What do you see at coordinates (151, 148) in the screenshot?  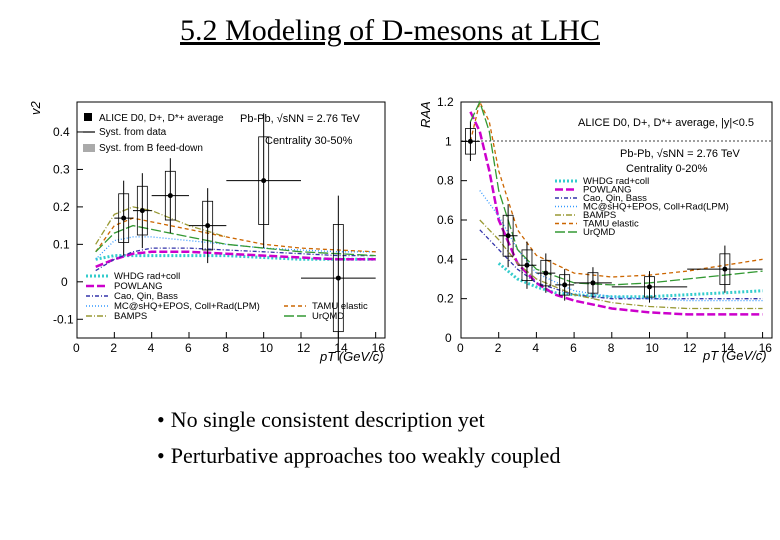 I see `left-legend-feeddown: Syst. from B feed-down` at bounding box center [151, 148].